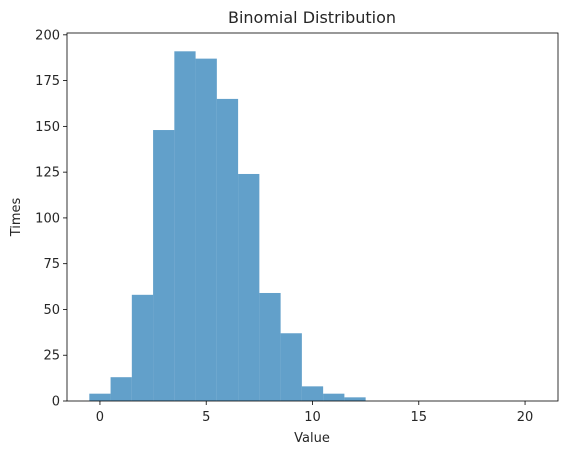  What do you see at coordinates (100, 417) in the screenshot?
I see `x-tick-label: 0` at bounding box center [100, 417].